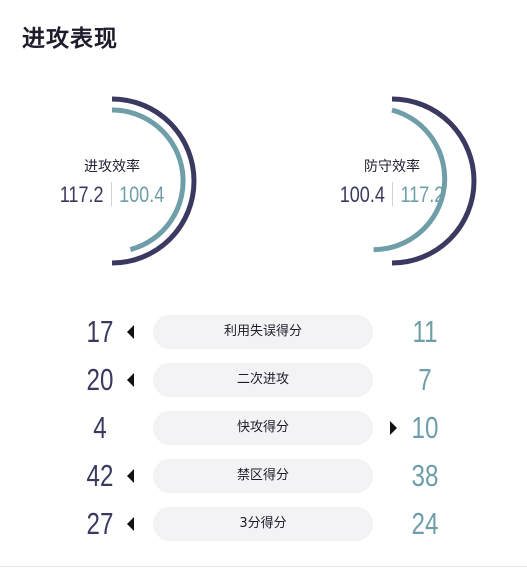 This screenshot has width=527, height=569. Describe the element at coordinates (425, 523) in the screenshot. I see `right-team-value: 24` at that location.